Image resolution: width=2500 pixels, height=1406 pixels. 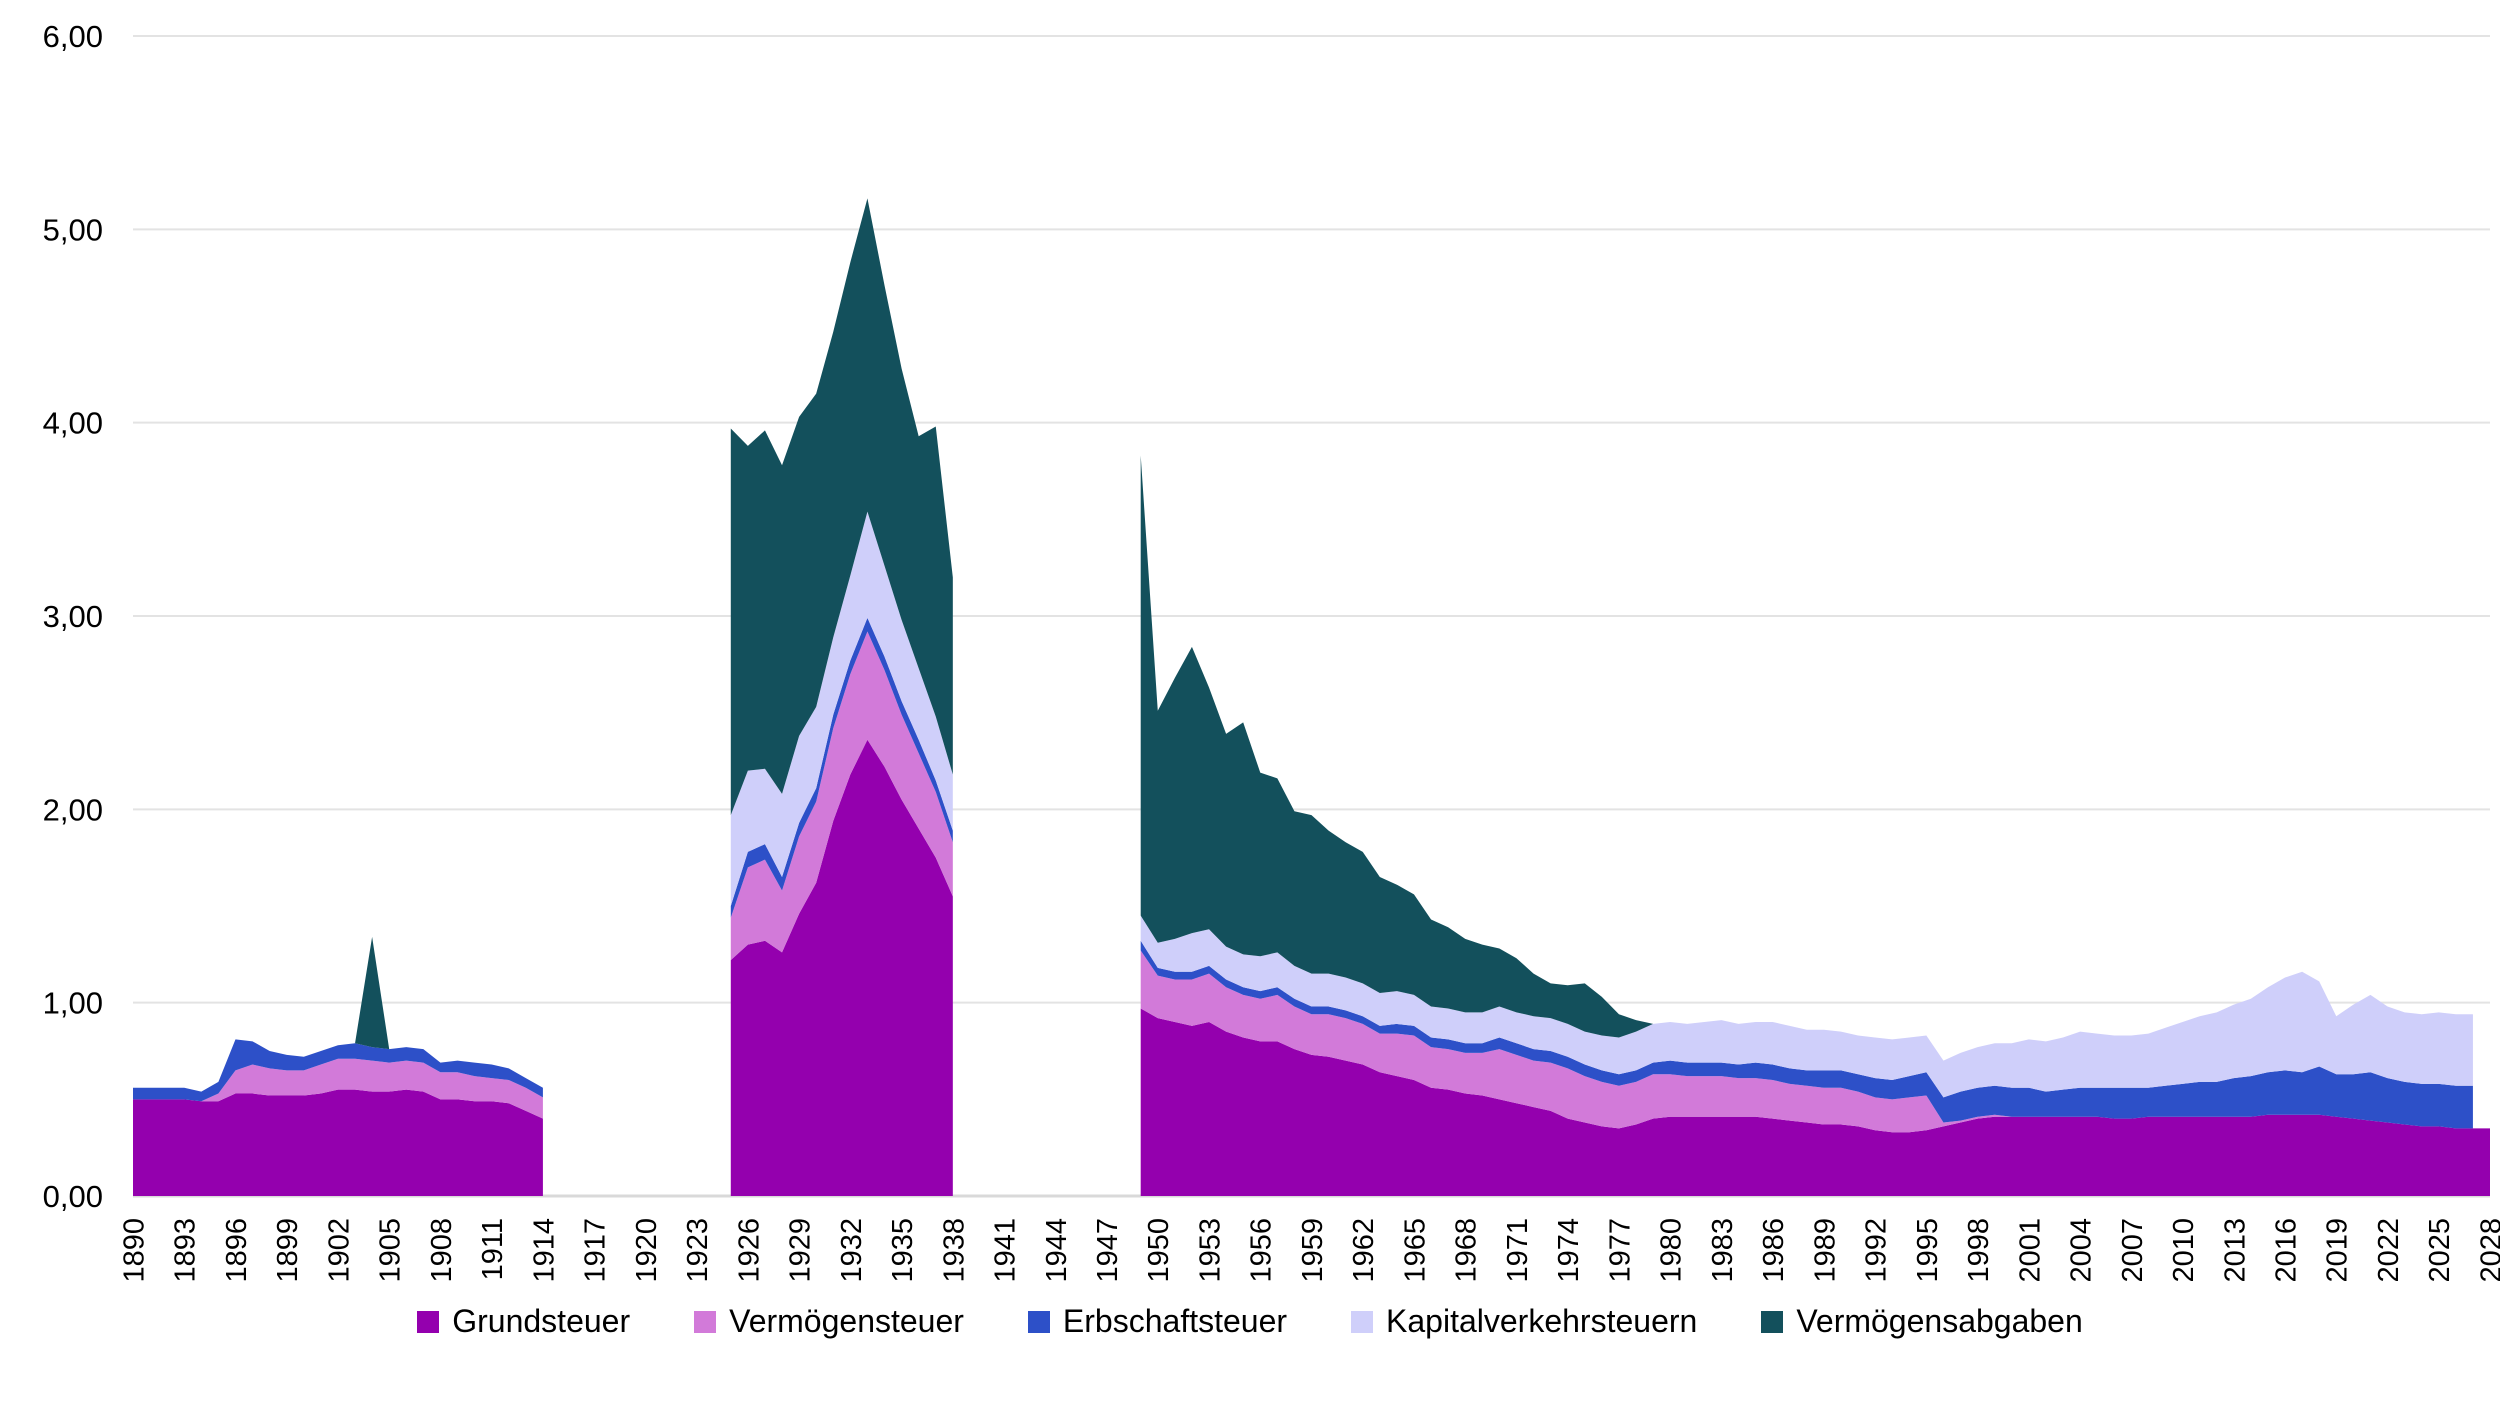 What do you see at coordinates (1175, 1321) in the screenshot?
I see `legend-label: Erbschaftsteuer` at bounding box center [1175, 1321].